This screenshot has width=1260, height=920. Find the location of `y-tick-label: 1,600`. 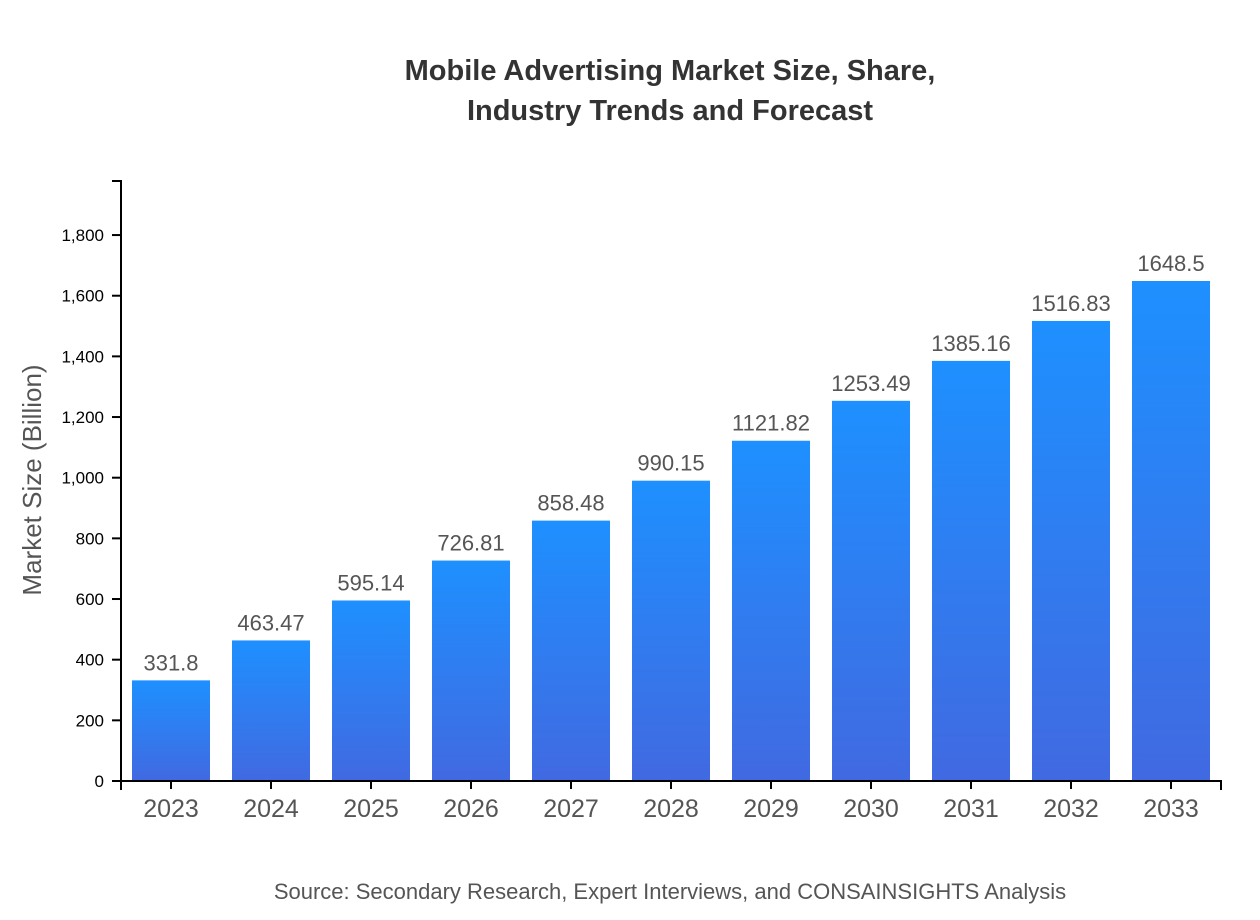

y-tick-label: 1,600 is located at coordinates (82, 296).